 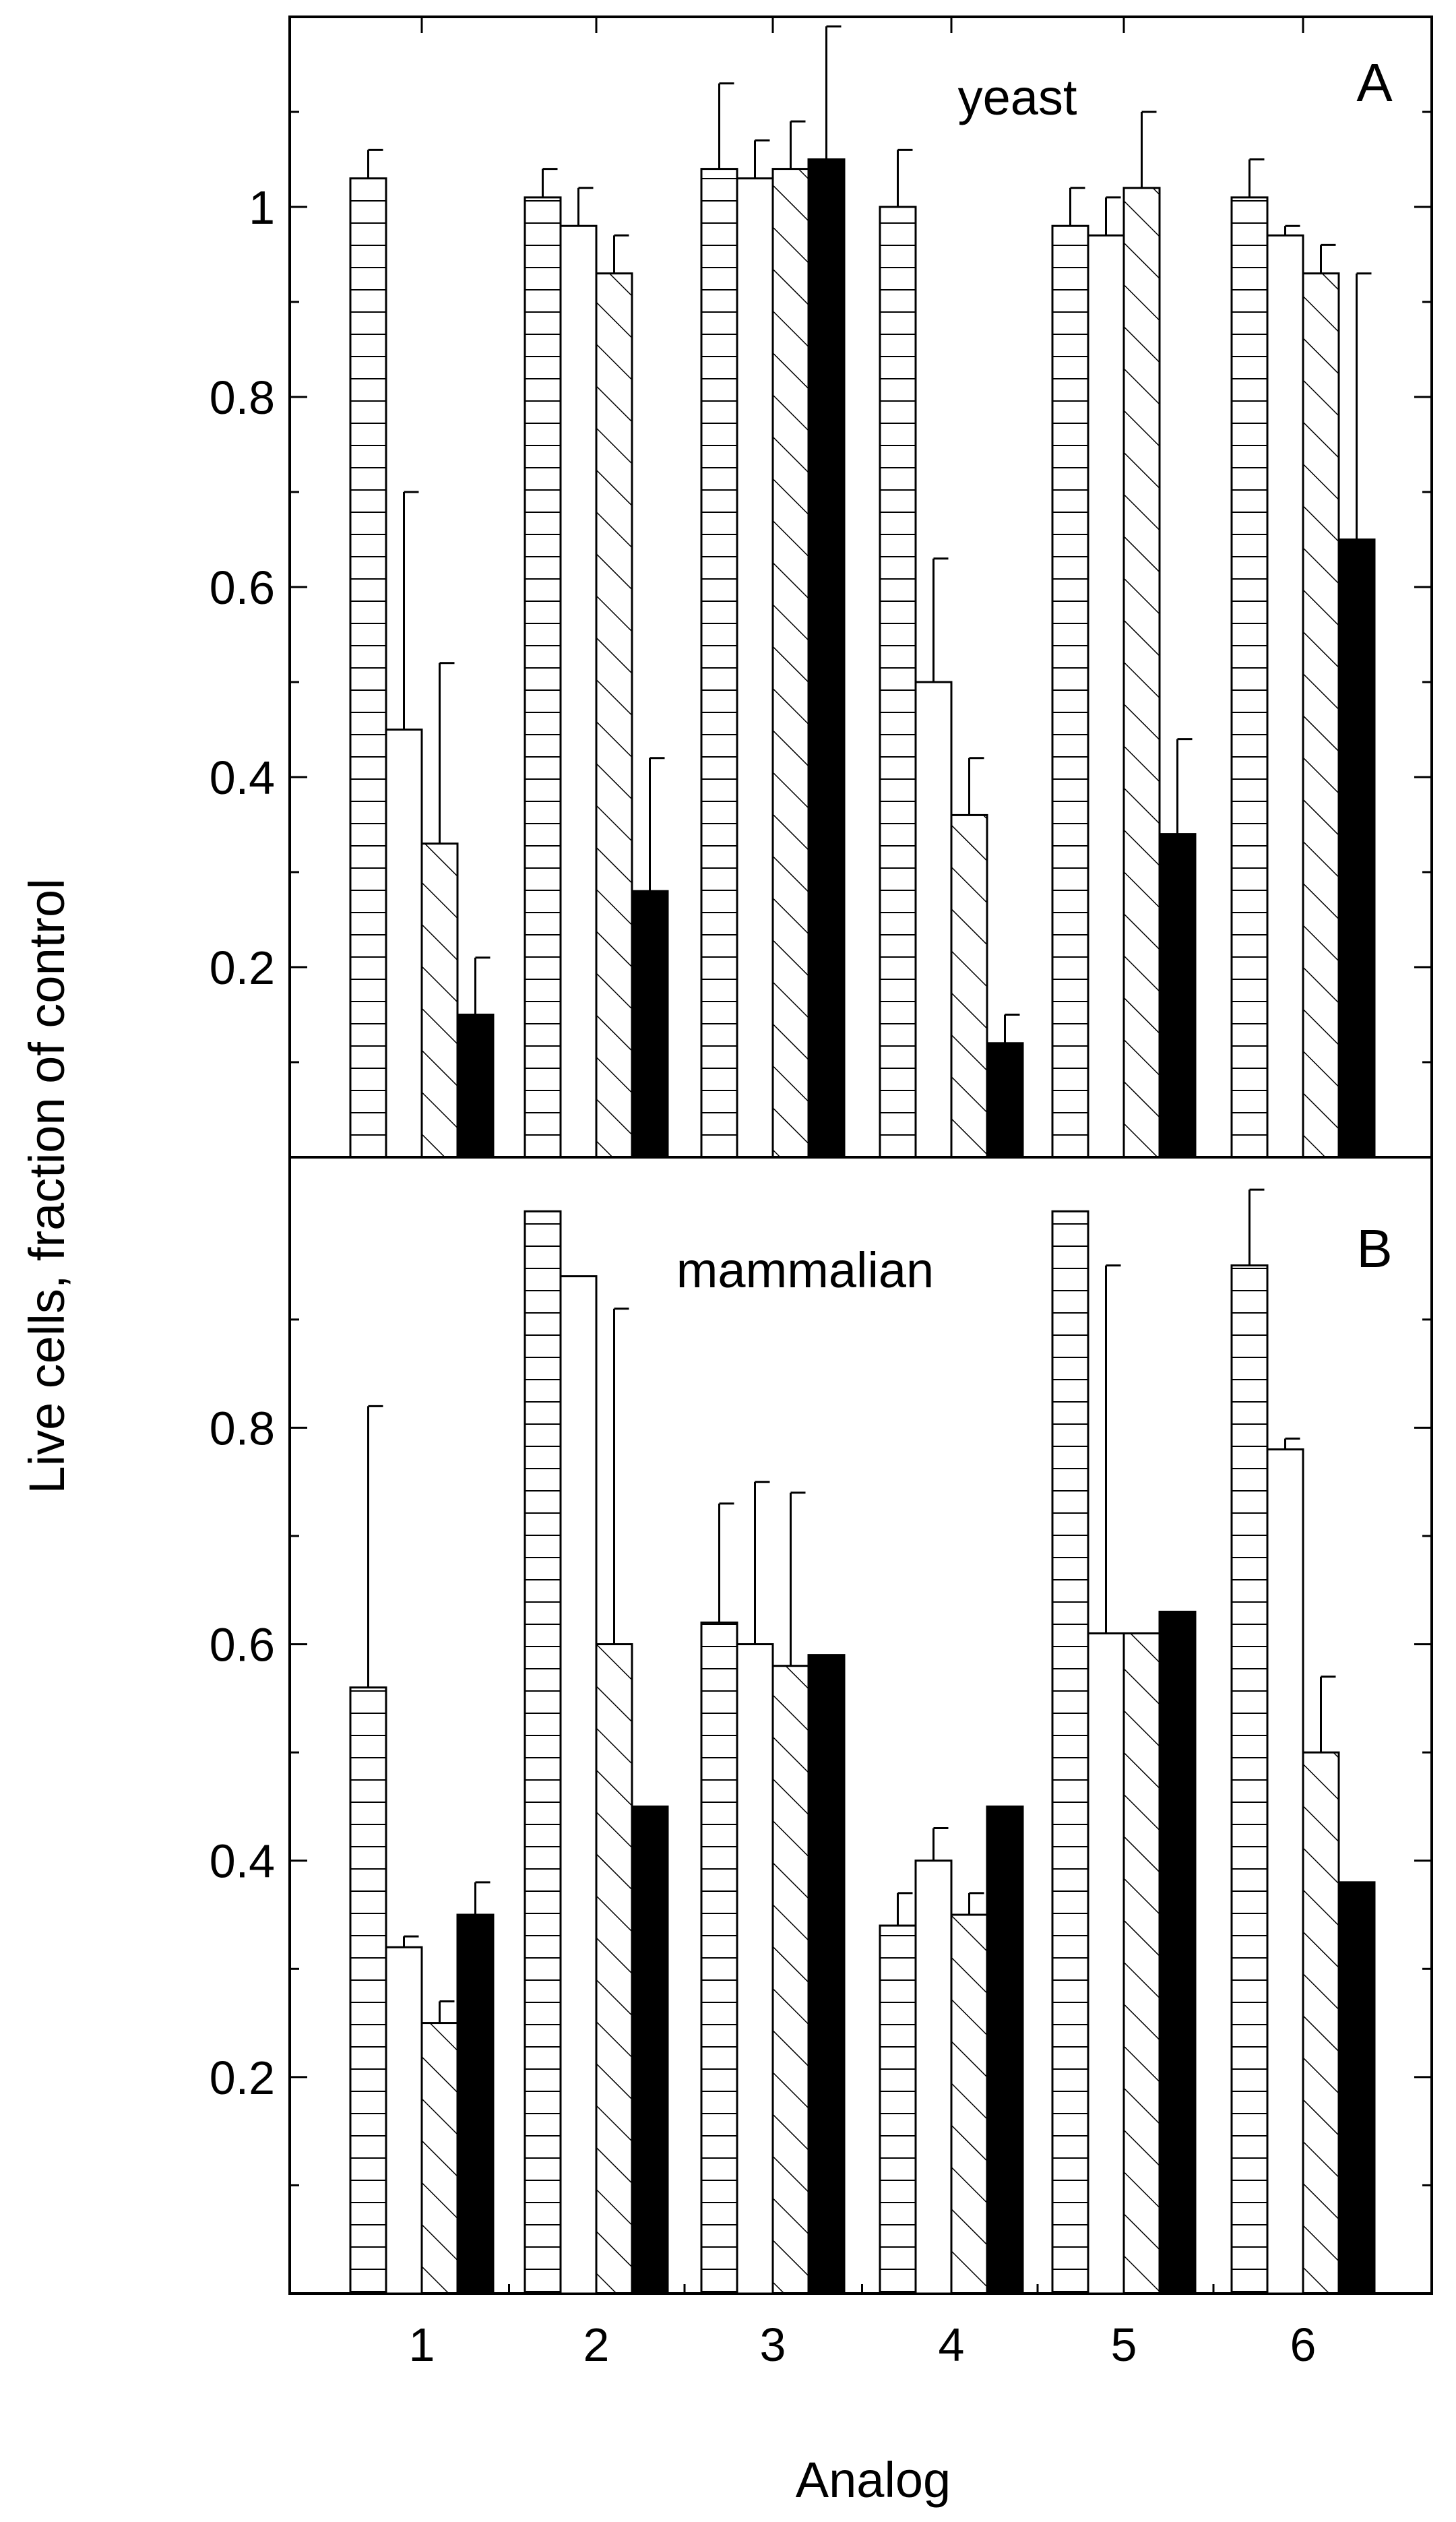 I want to click on panel-b-ytick-label: 0.8, so click(x=243, y=1428).